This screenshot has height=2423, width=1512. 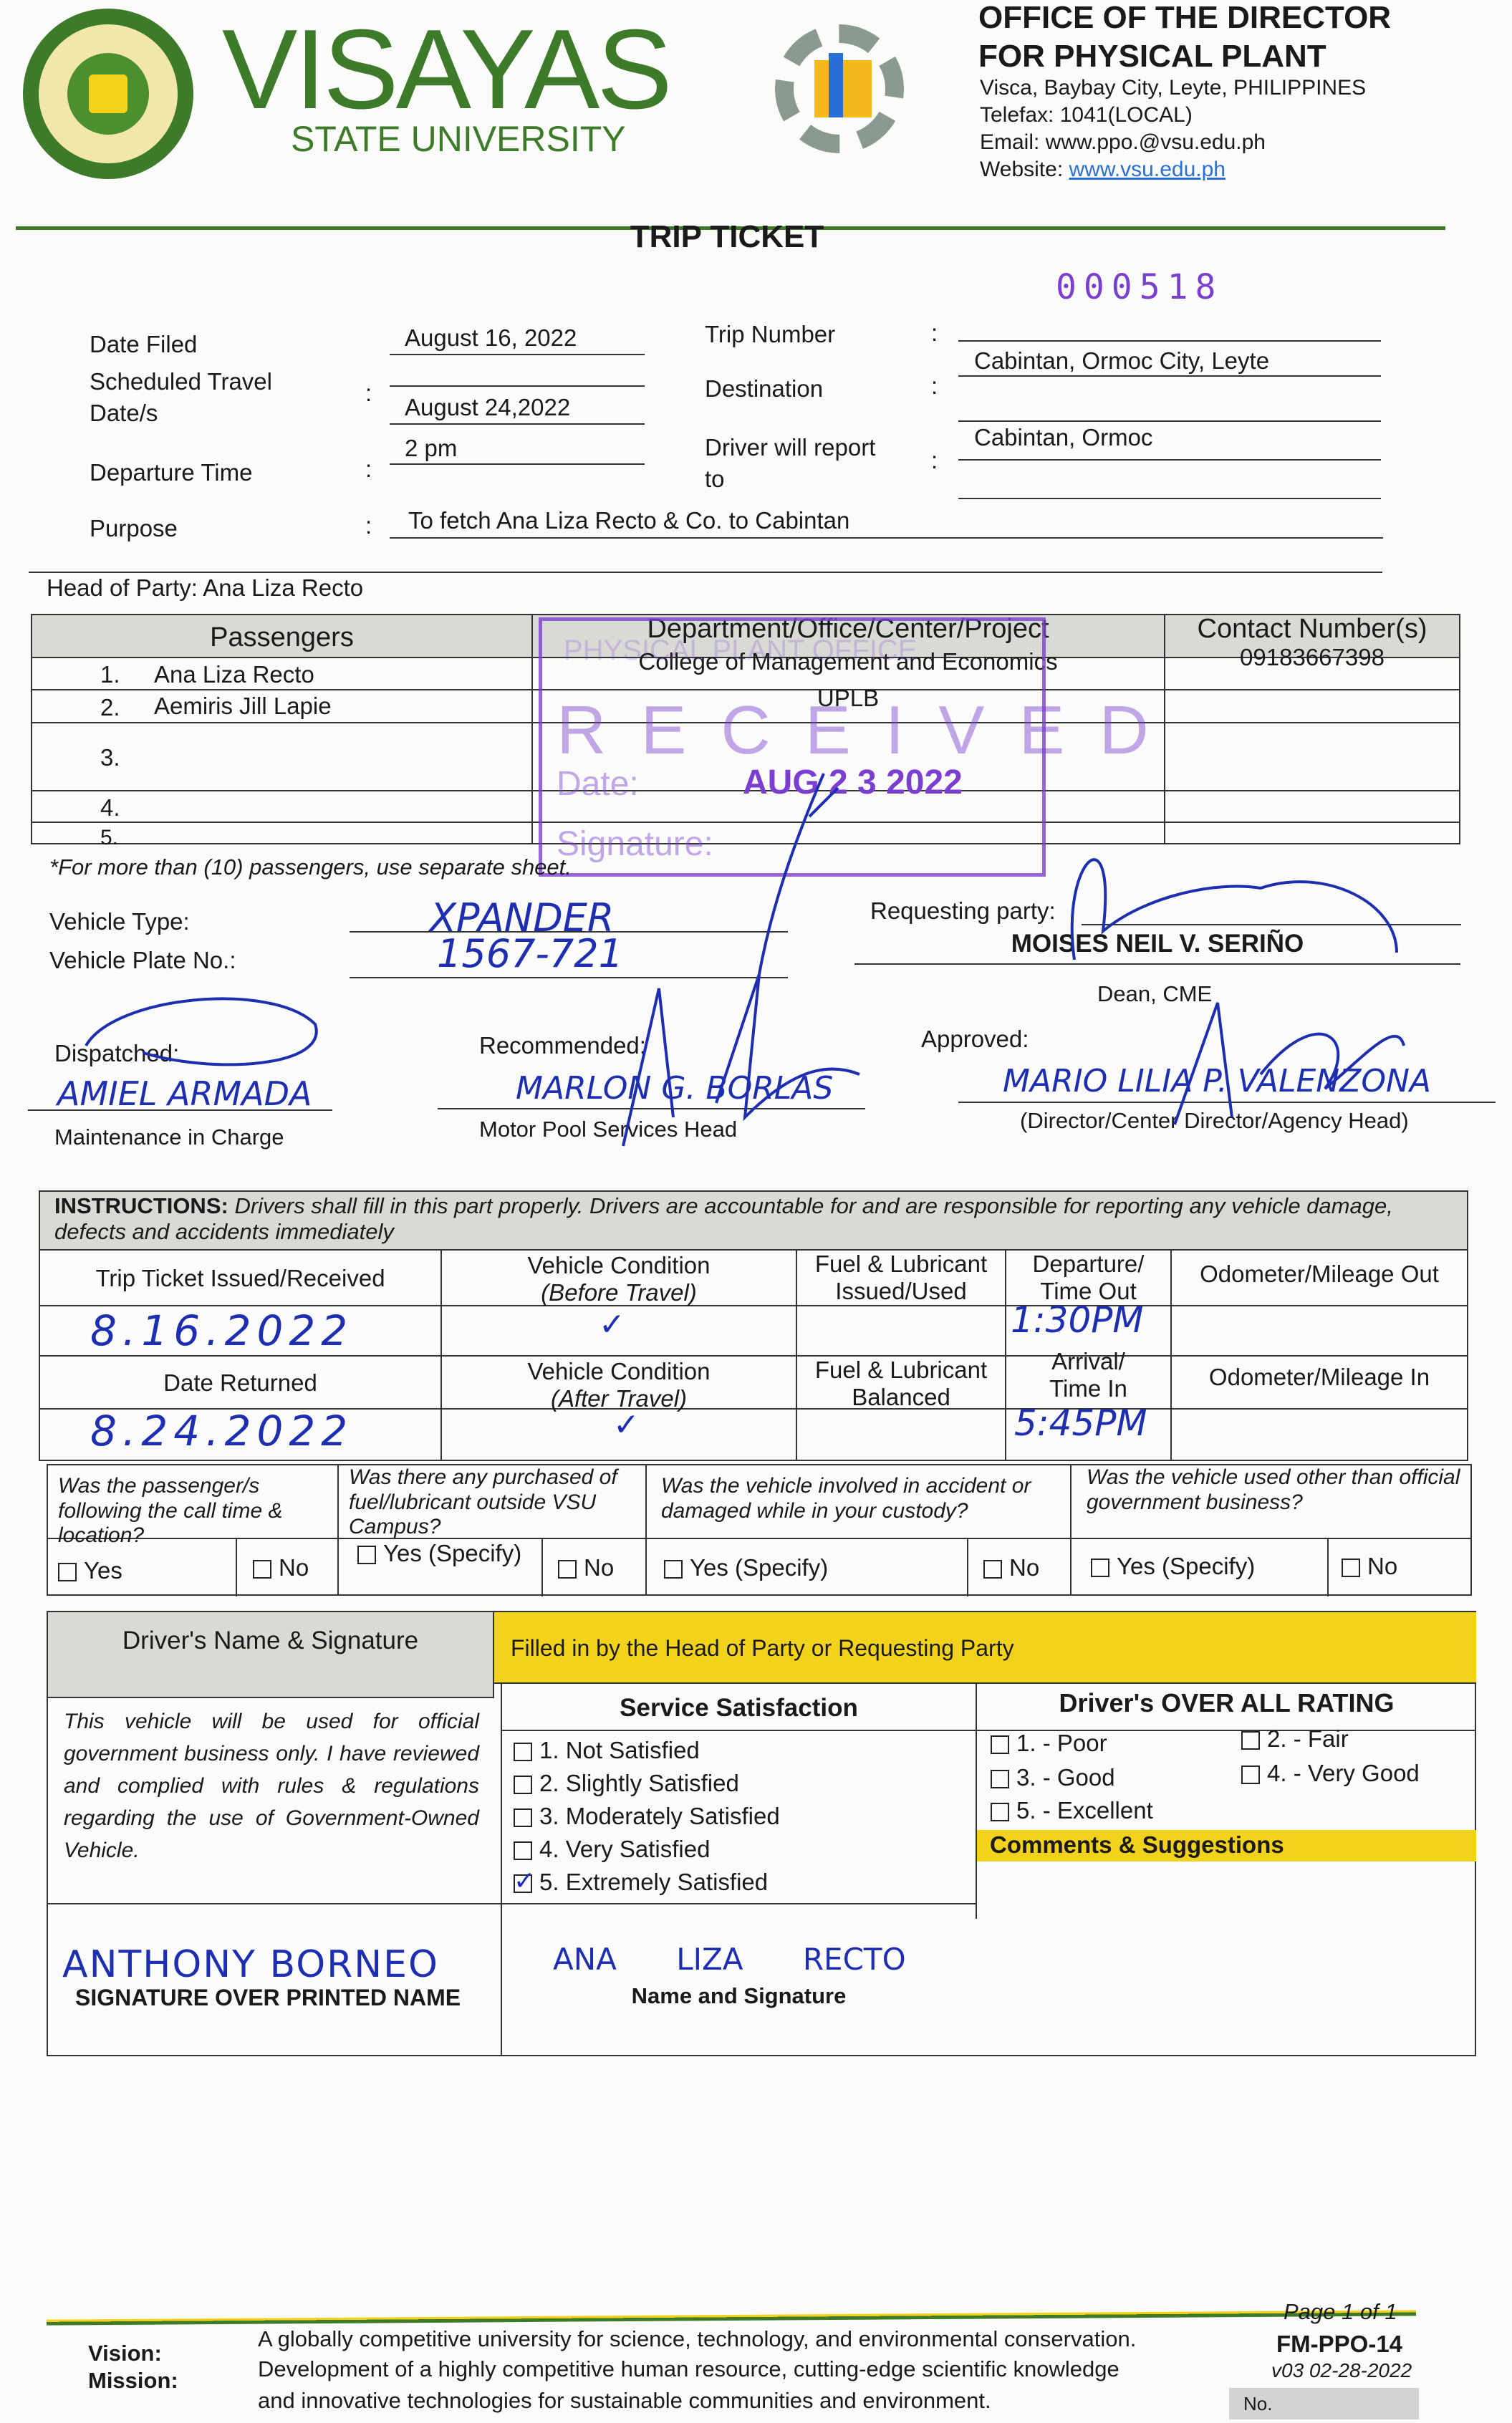 What do you see at coordinates (1077, 1320) in the screenshot?
I see `departure-value: 1:30PM` at bounding box center [1077, 1320].